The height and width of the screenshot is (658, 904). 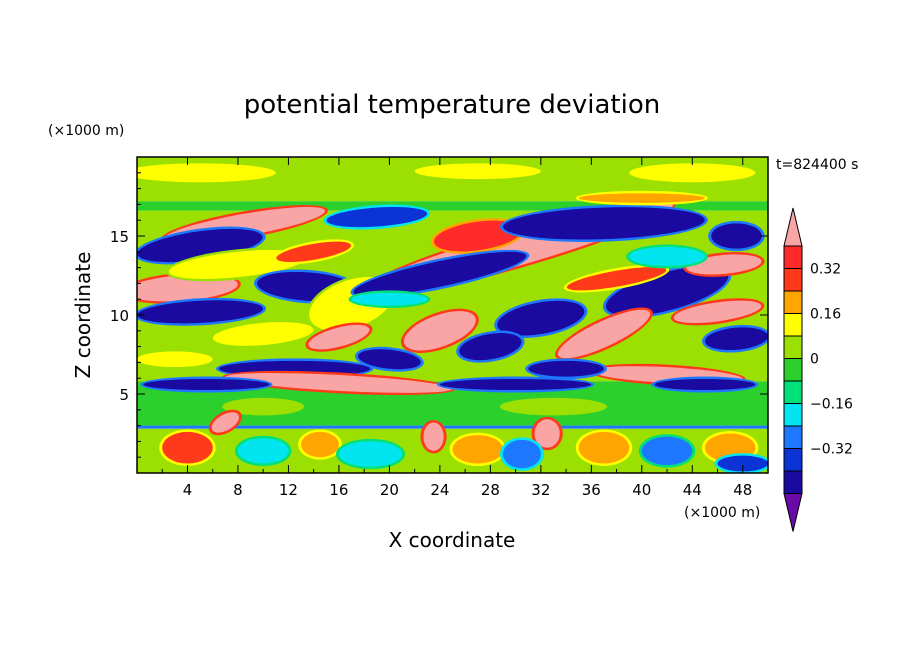 I want to click on y-axis-unit: (×1000 m), so click(x=86, y=131).